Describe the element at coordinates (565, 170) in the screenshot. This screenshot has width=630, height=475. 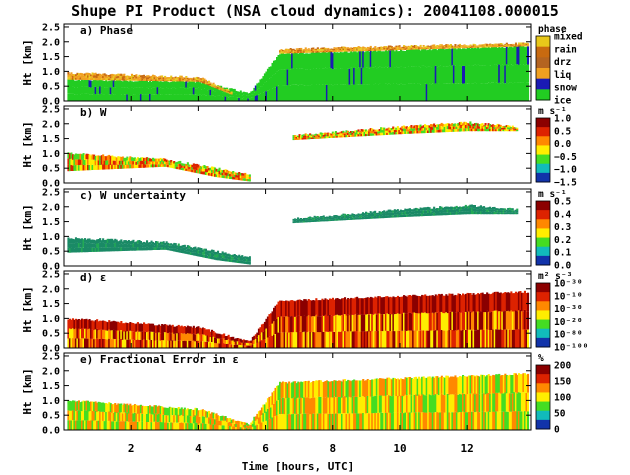
I see `colorbar-label: −1.0` at that location.